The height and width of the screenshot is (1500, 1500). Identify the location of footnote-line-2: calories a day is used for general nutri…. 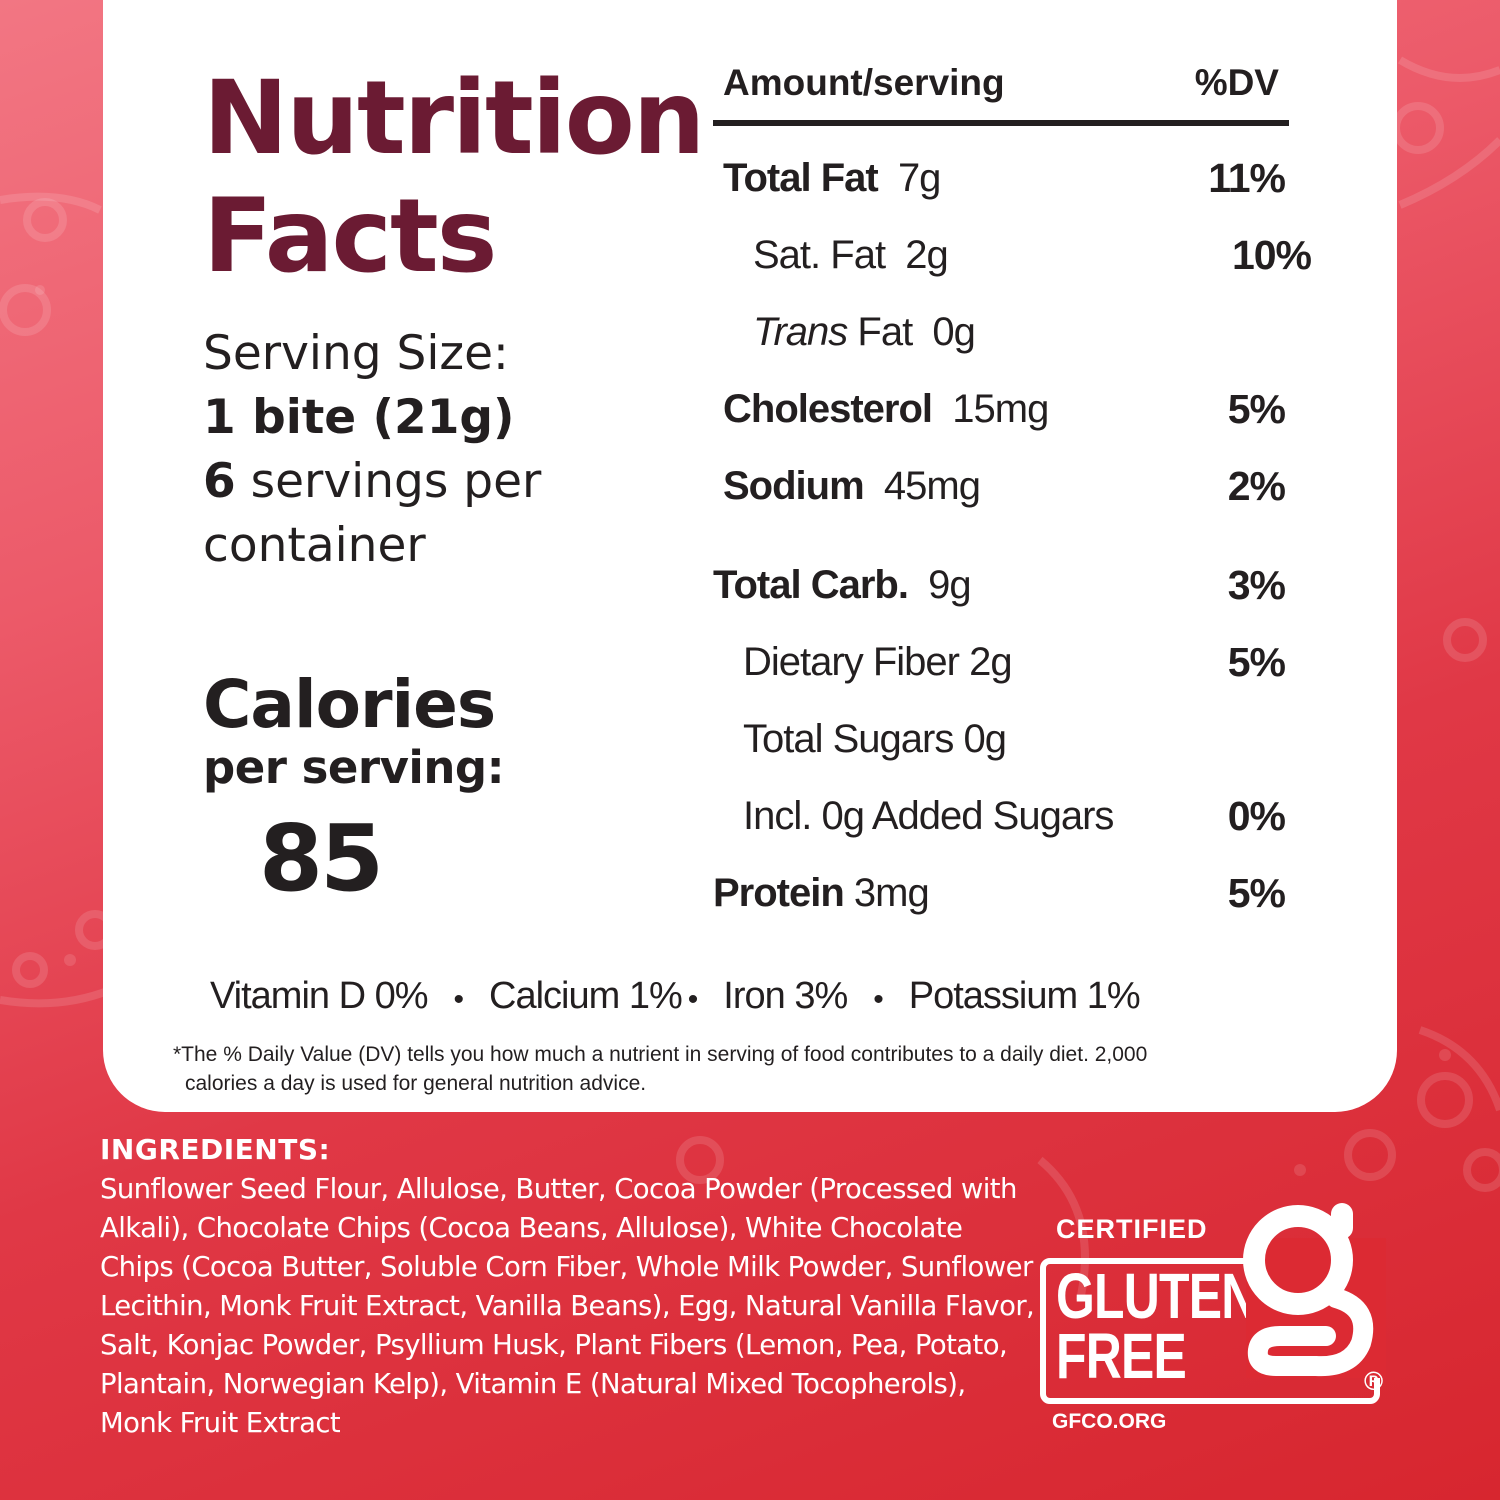
(416, 1083).